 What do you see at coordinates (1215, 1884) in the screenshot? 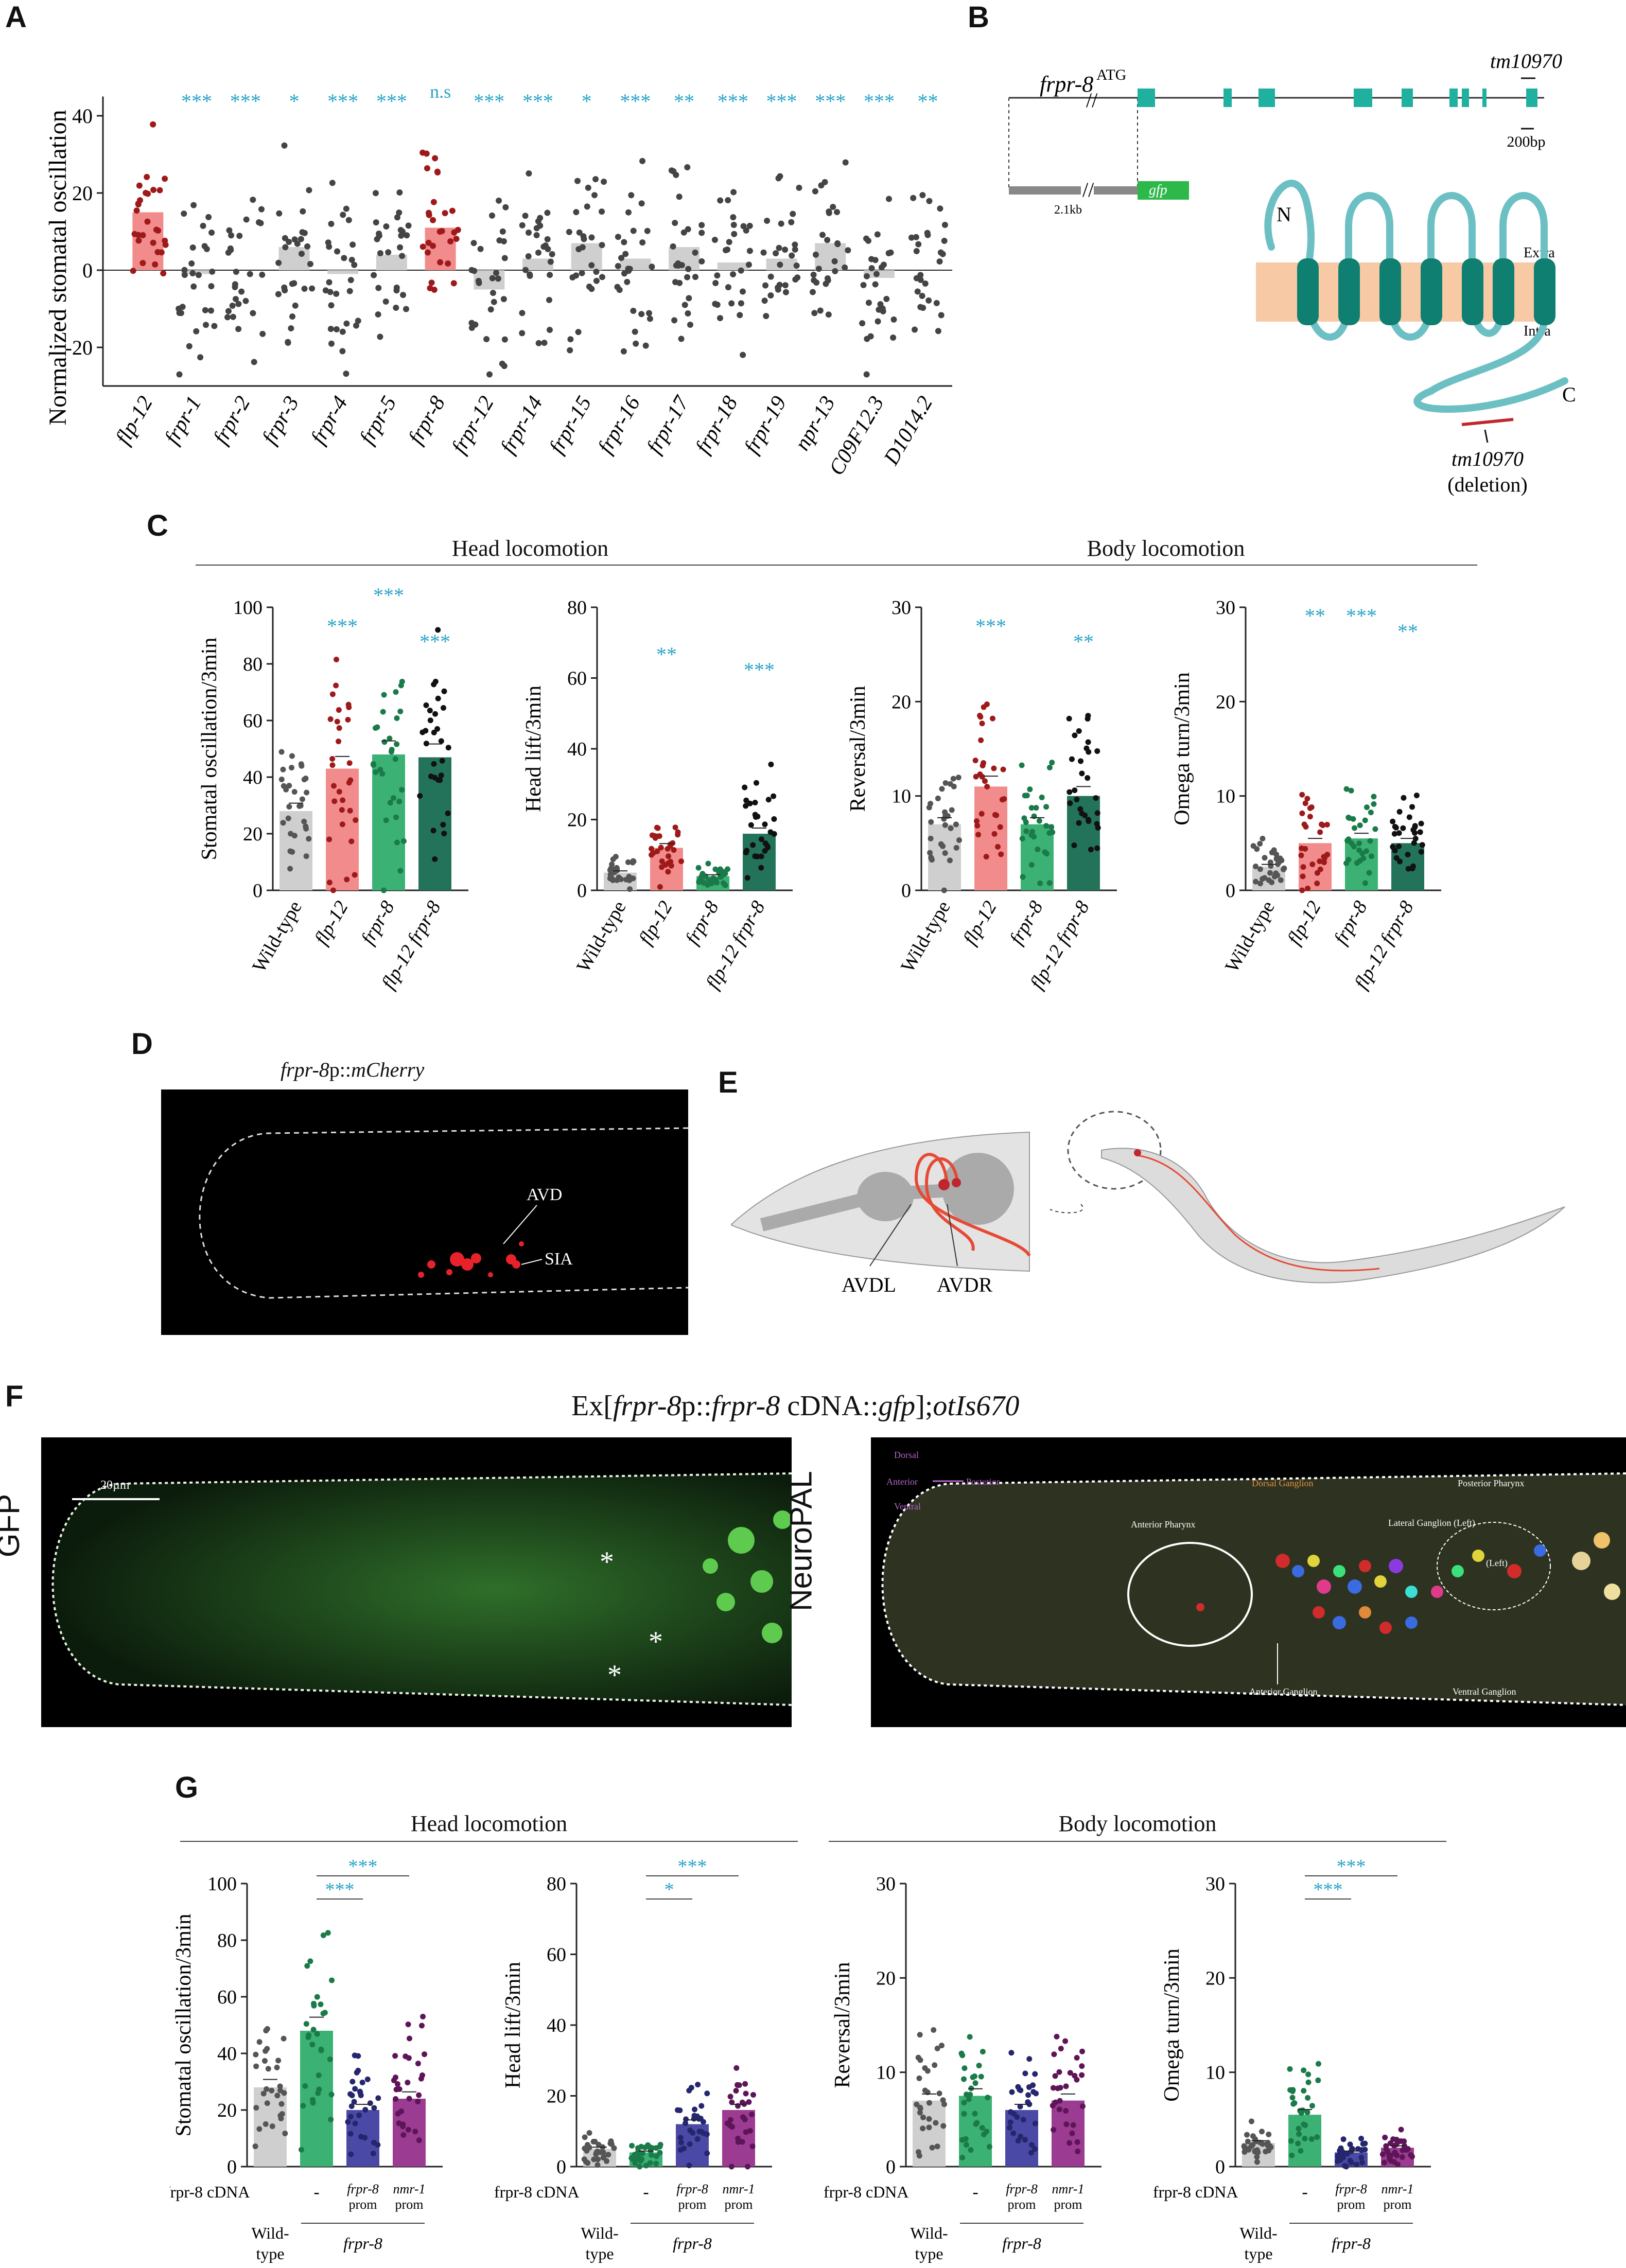
I see `chart-ytick-label: 30` at bounding box center [1215, 1884].